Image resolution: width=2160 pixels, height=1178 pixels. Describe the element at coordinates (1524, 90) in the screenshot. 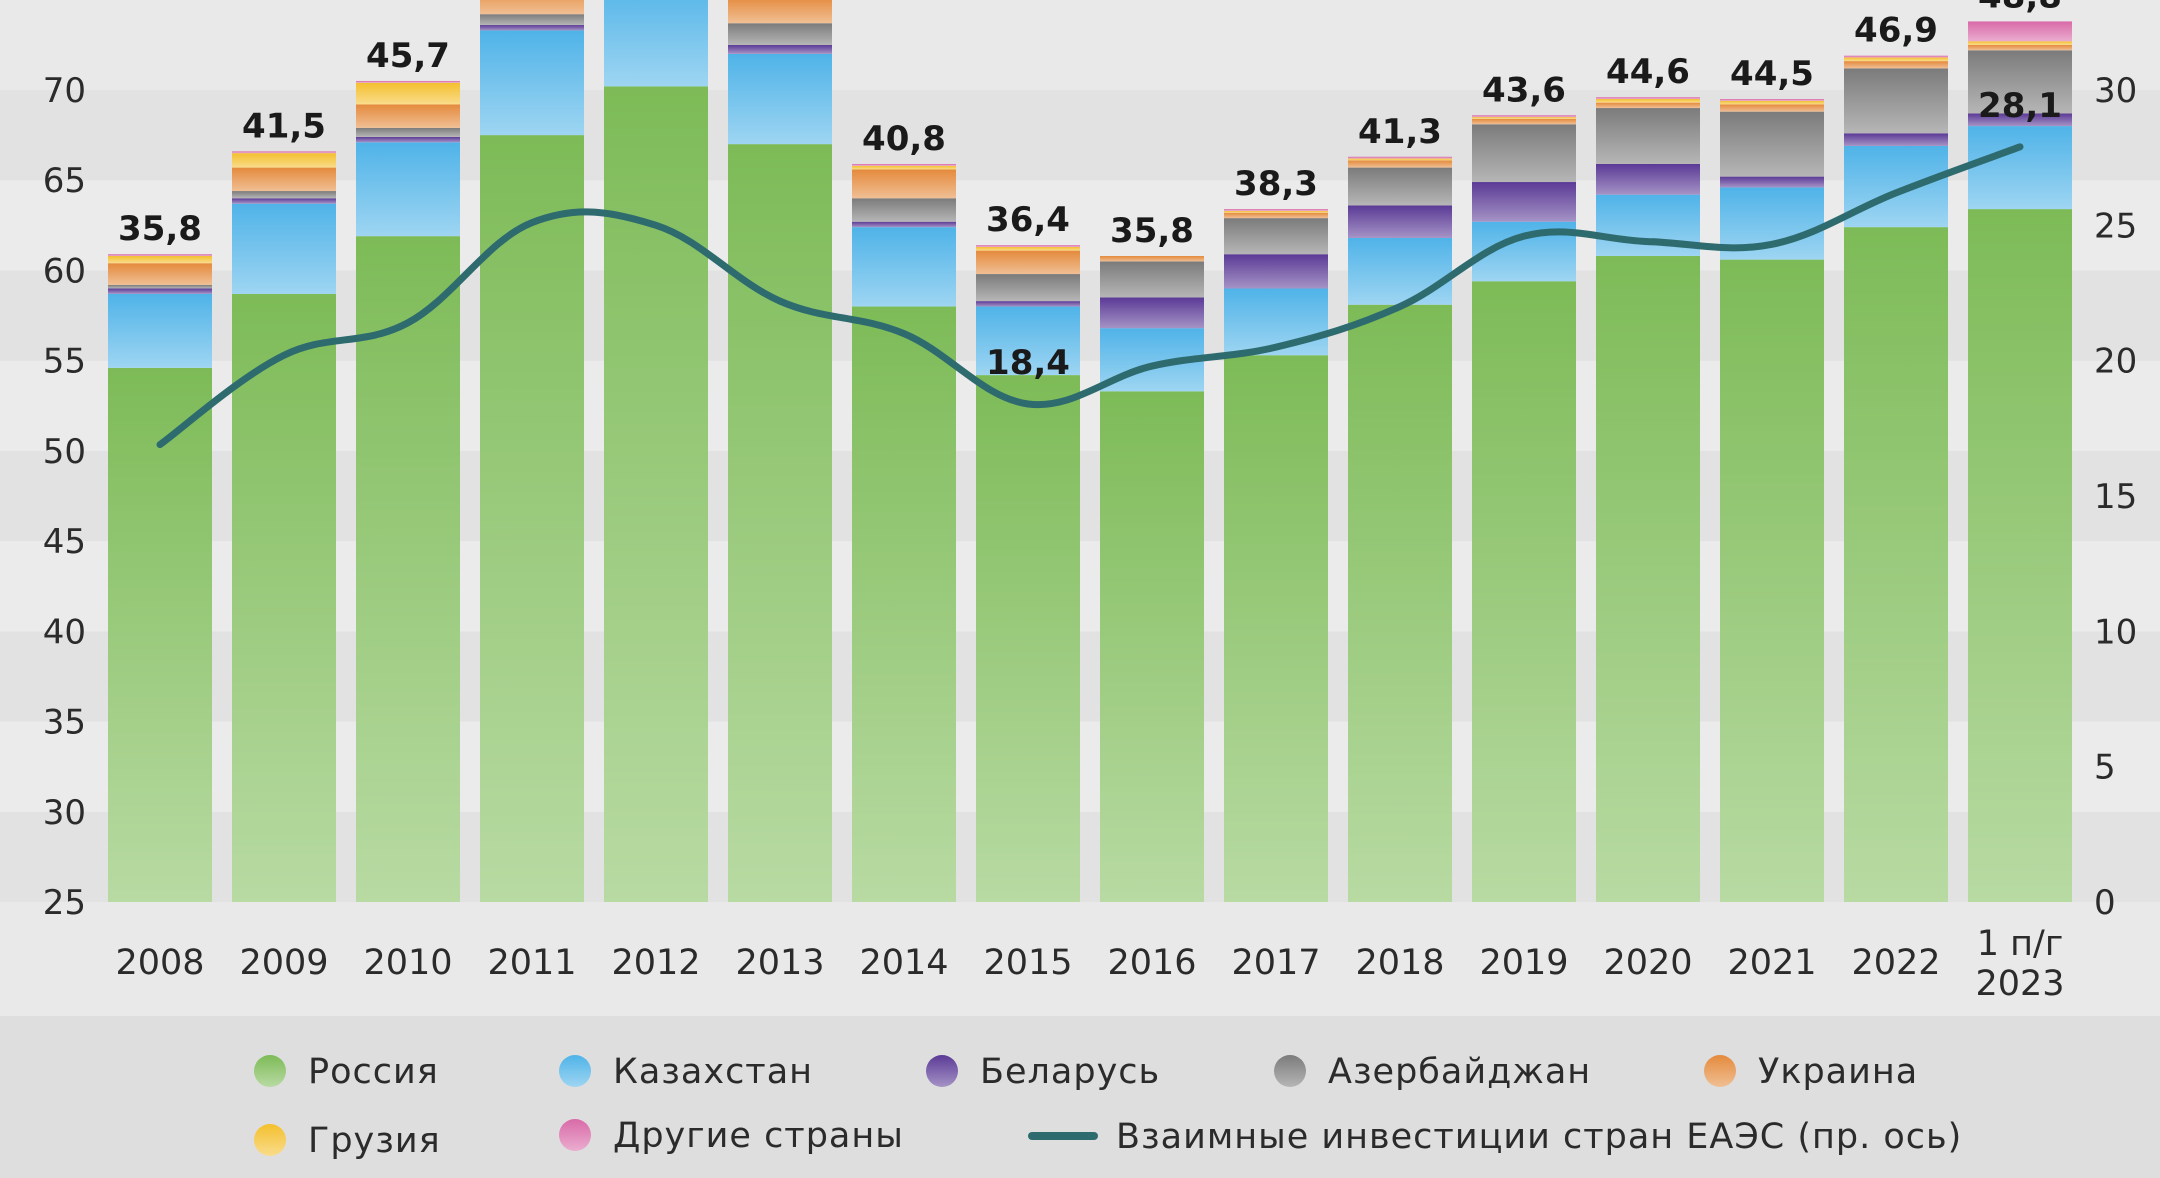

I see `total-label: 43,6` at that location.